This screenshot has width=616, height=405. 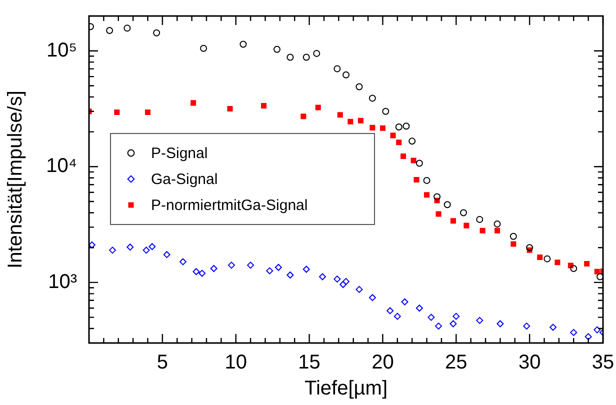 I want to click on x-tick-label: 20, so click(x=383, y=363).